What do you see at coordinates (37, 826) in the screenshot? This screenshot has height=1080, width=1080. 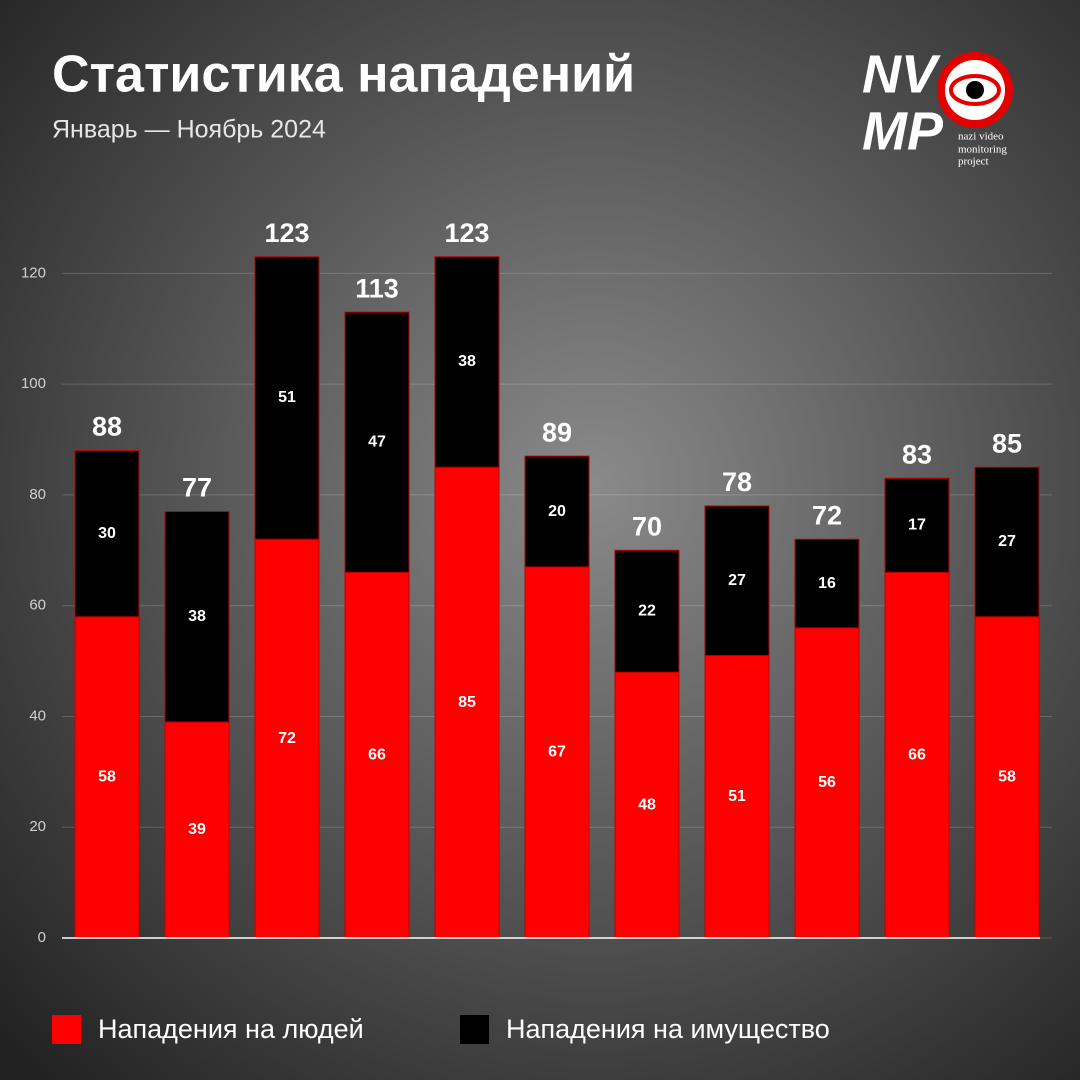 I see `y-tick-label: 20` at bounding box center [37, 826].